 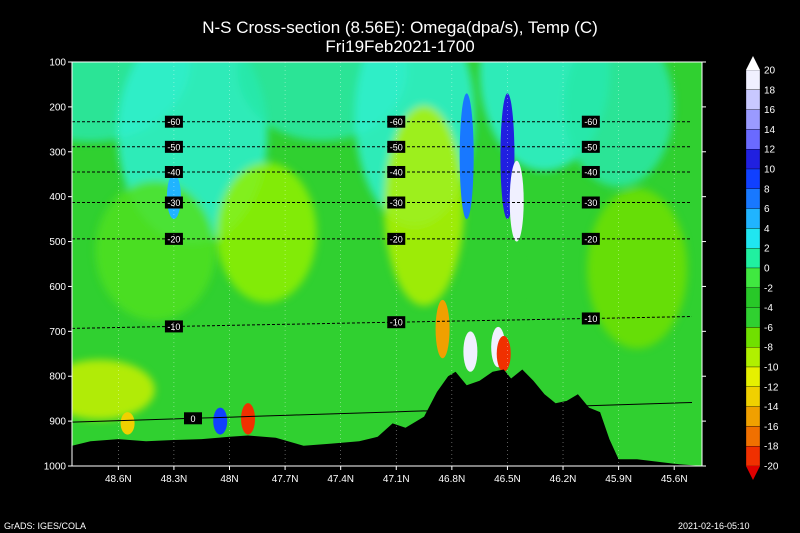 I want to click on x-tick-label: 45.6N, so click(x=674, y=479).